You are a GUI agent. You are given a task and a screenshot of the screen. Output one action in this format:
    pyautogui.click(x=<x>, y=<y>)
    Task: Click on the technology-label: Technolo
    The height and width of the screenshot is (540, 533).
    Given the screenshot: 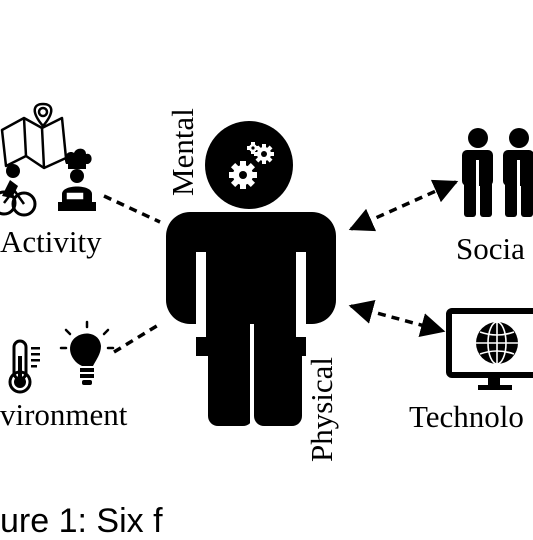 What is the action you would take?
    pyautogui.click(x=466, y=416)
    